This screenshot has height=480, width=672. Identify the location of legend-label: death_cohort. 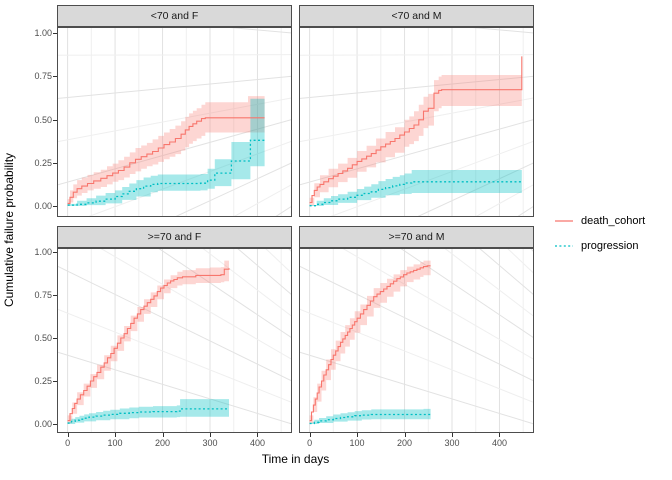
(613, 220).